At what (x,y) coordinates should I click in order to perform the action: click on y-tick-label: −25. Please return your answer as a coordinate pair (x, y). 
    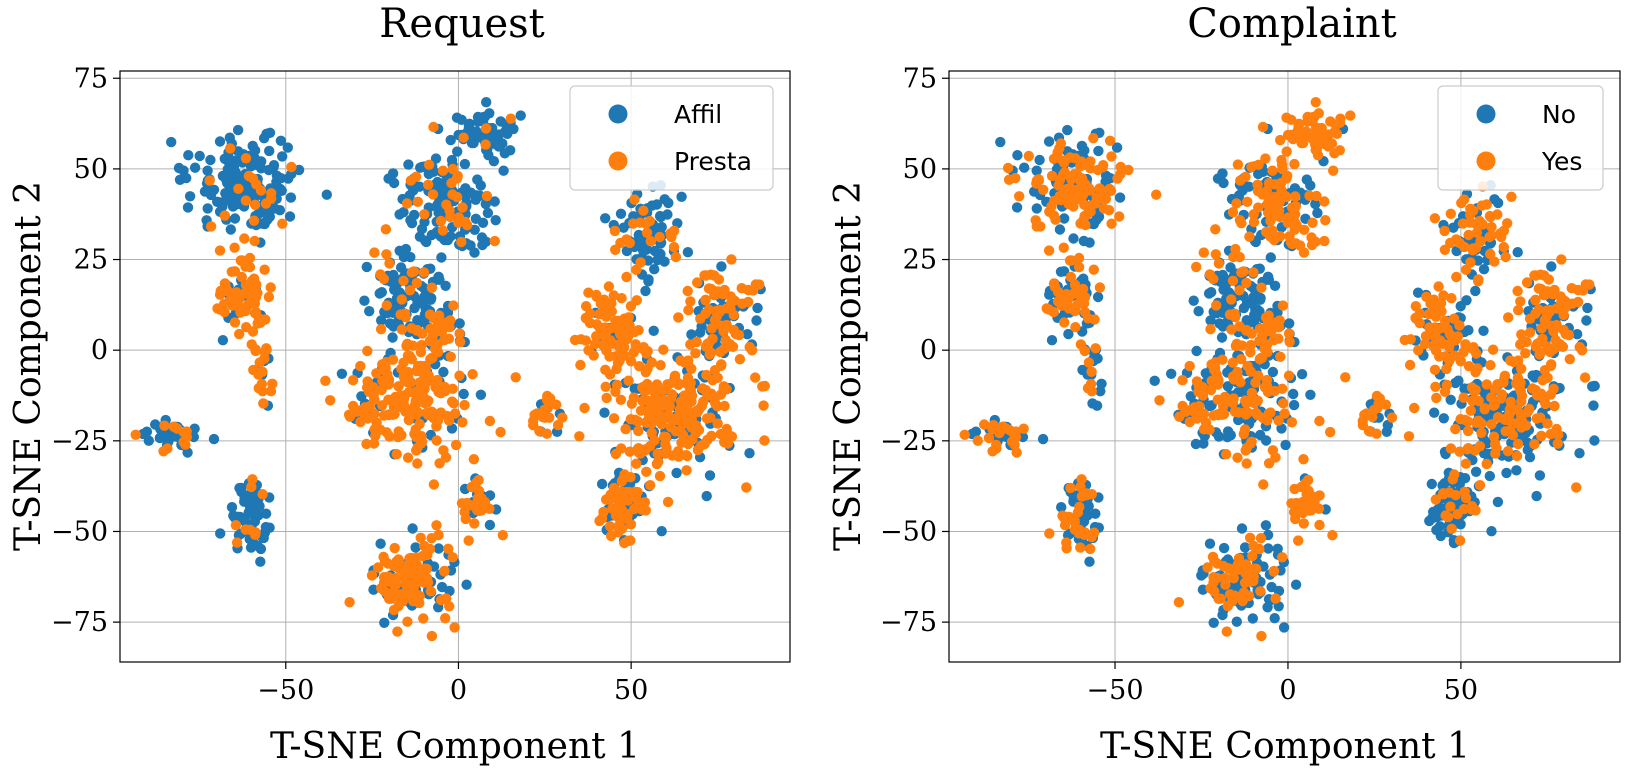
    Looking at the image, I should click on (908, 441).